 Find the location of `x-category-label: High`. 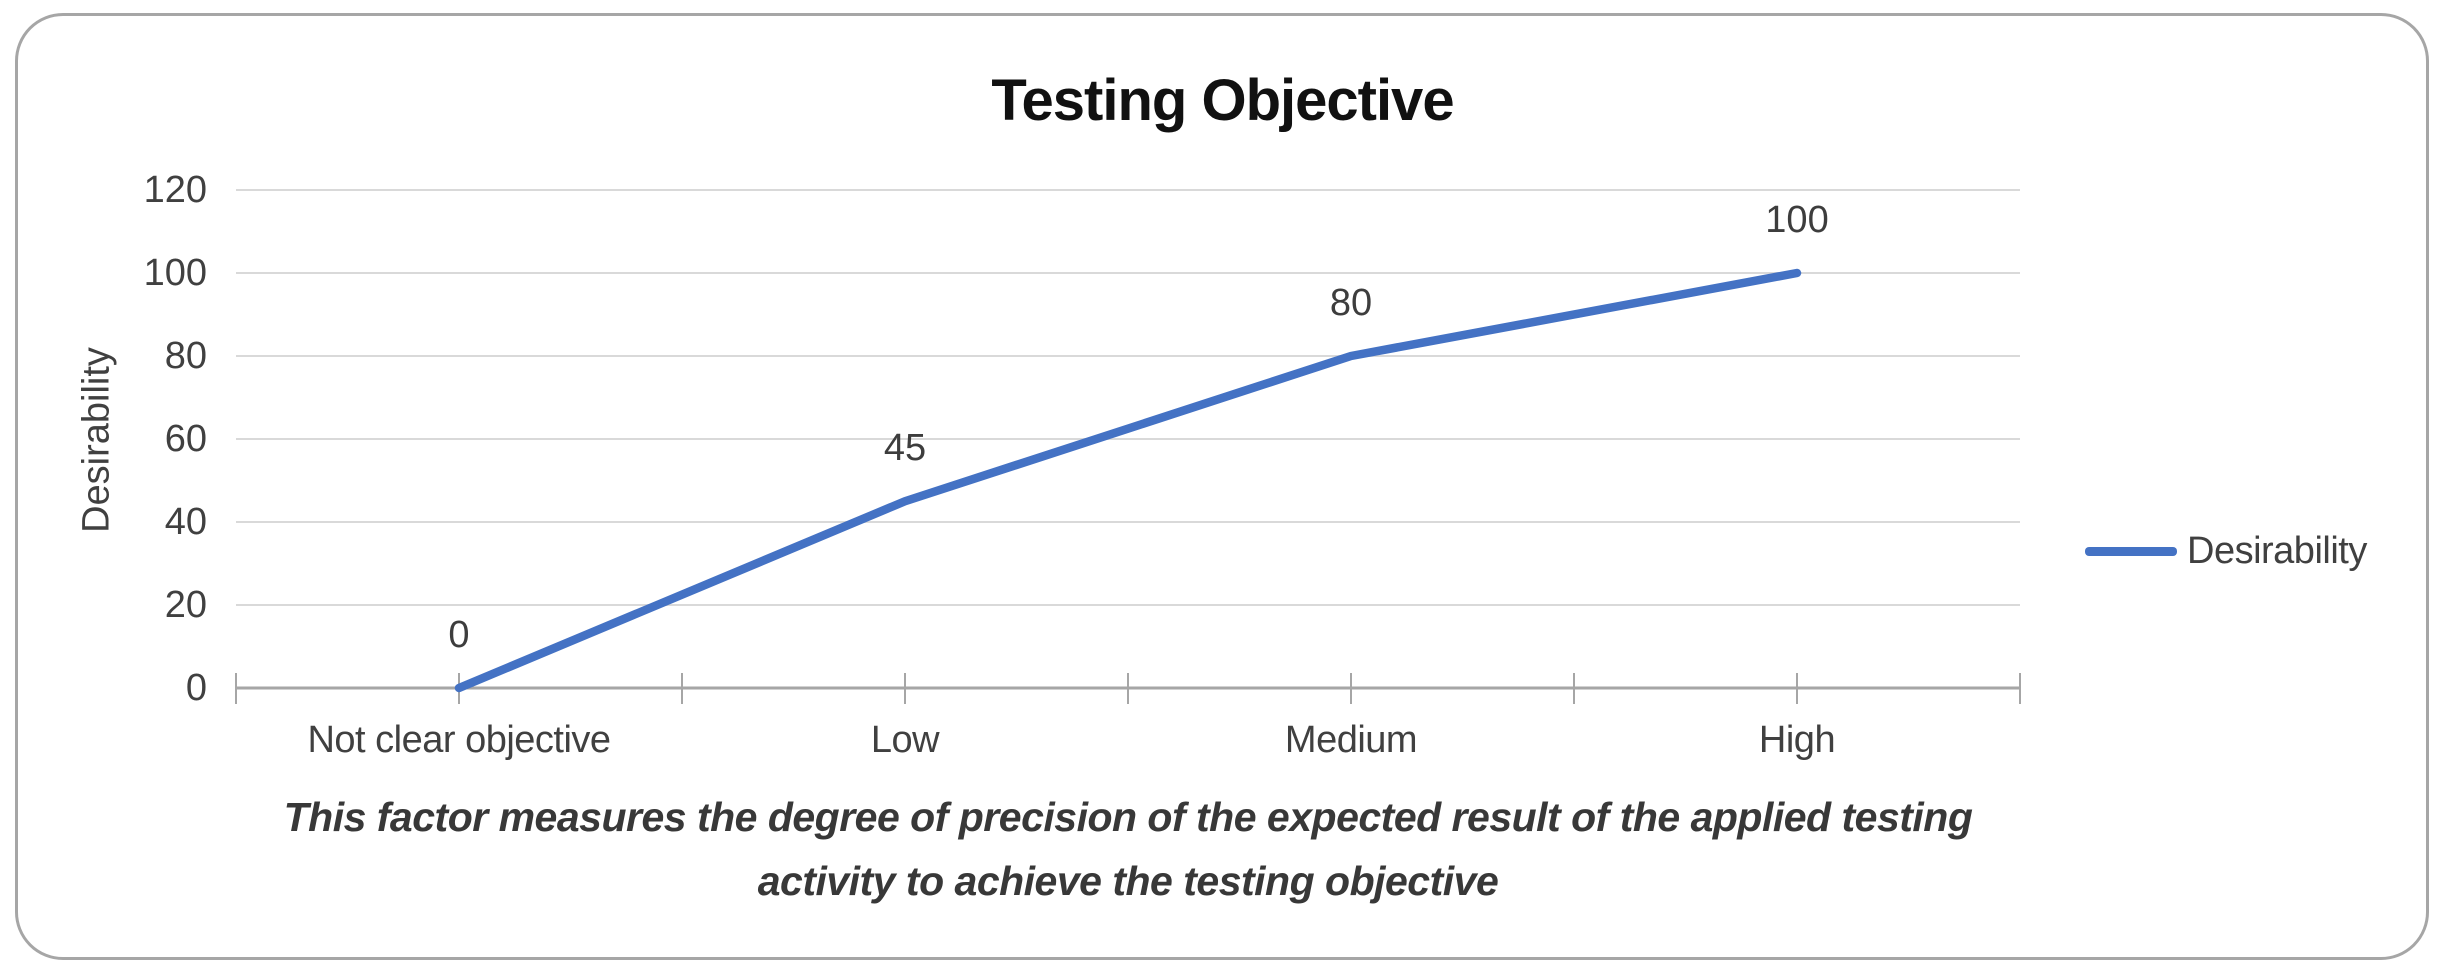

x-category-label: High is located at coordinates (1797, 740).